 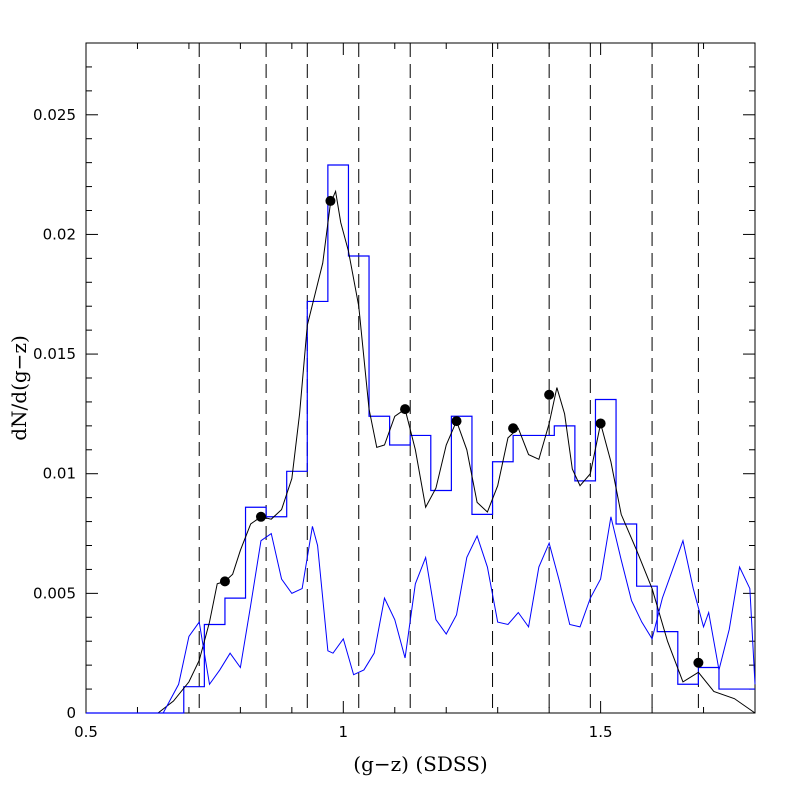 What do you see at coordinates (71, 713) in the screenshot?
I see `y-tick-label: 0` at bounding box center [71, 713].